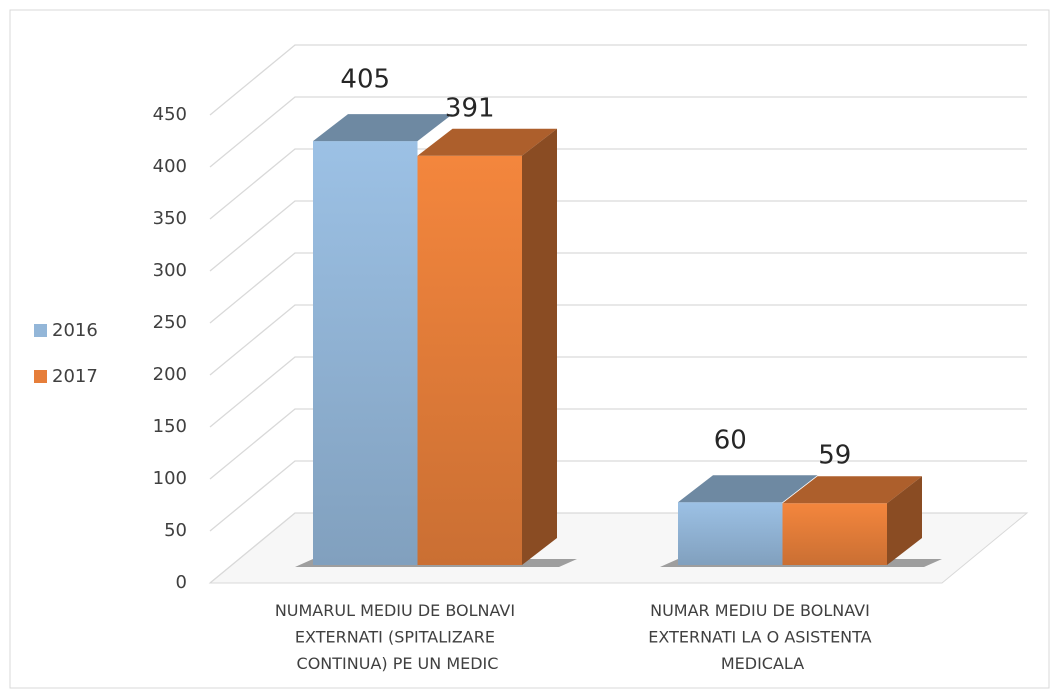  Describe the element at coordinates (75, 376) in the screenshot. I see `legend-label: 2017` at that location.